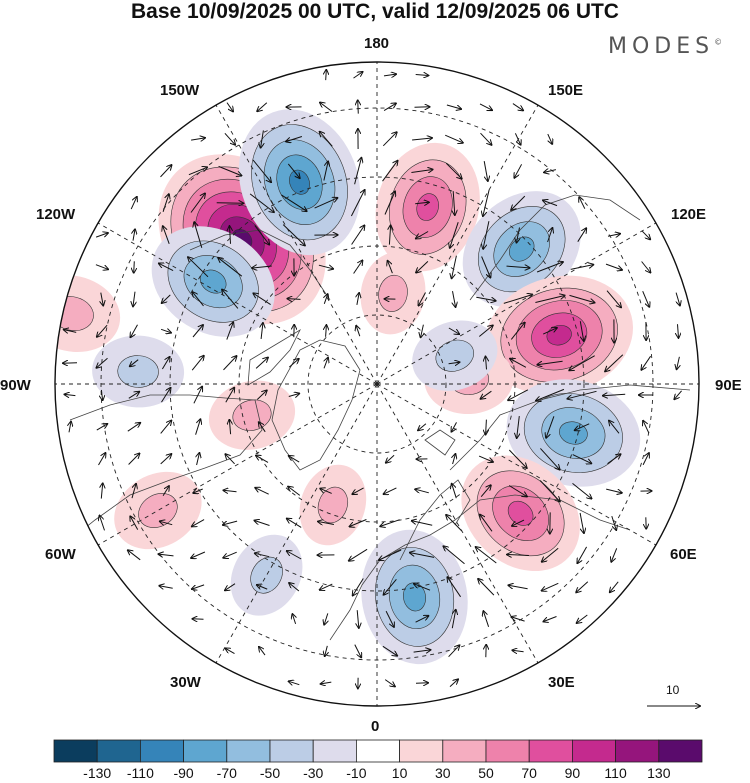 The width and height of the screenshot is (750, 783). I want to click on lon-label-120e: 120E, so click(689, 214).